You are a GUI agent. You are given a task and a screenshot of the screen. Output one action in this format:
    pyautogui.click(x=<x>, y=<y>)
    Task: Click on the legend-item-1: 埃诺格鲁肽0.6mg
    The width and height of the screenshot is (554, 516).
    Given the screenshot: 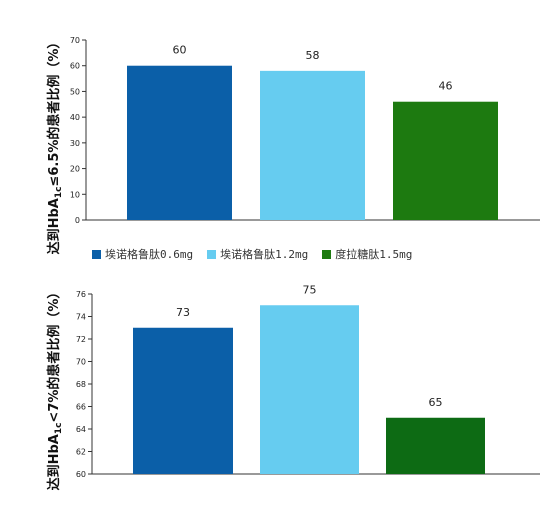 What is the action you would take?
    pyautogui.click(x=142, y=254)
    